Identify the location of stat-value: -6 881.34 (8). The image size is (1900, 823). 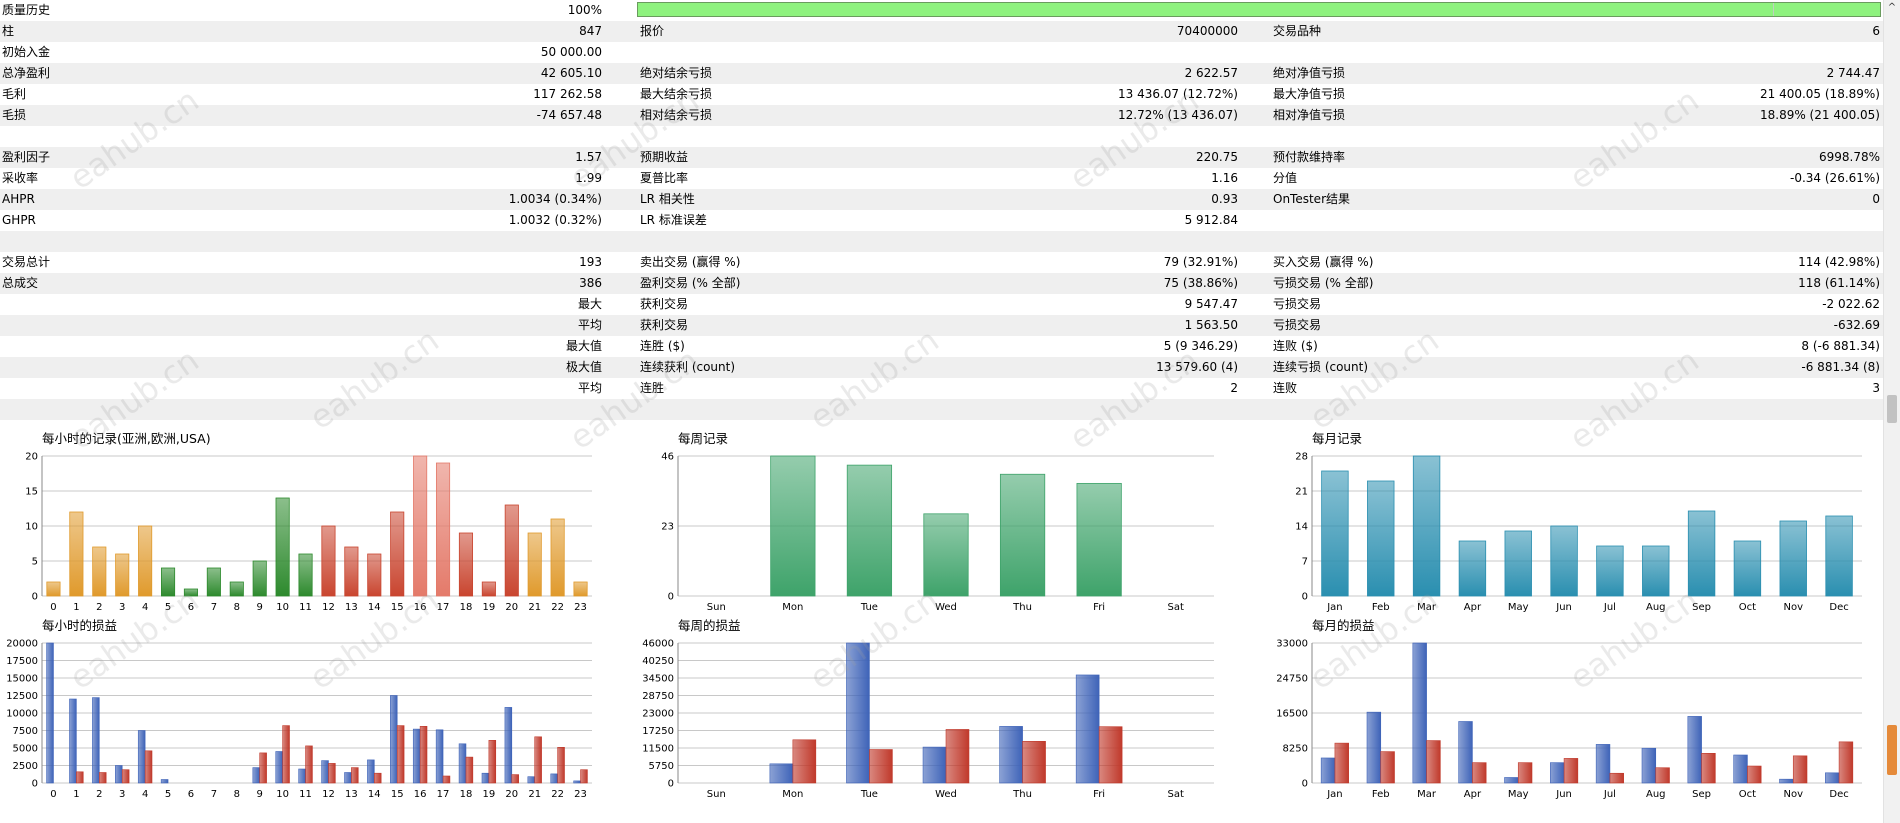
(1840, 367).